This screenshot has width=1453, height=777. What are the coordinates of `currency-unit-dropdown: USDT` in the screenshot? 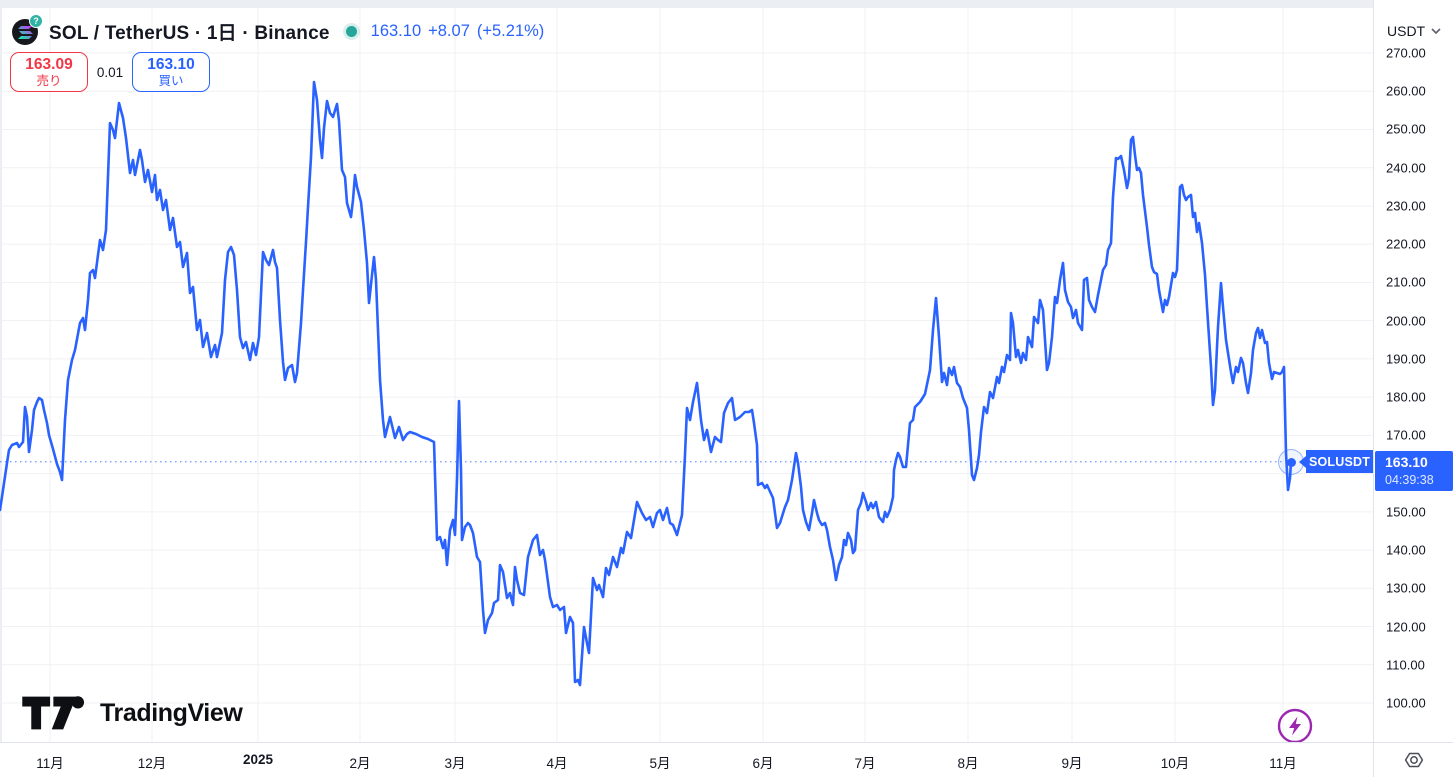 It's located at (1414, 30).